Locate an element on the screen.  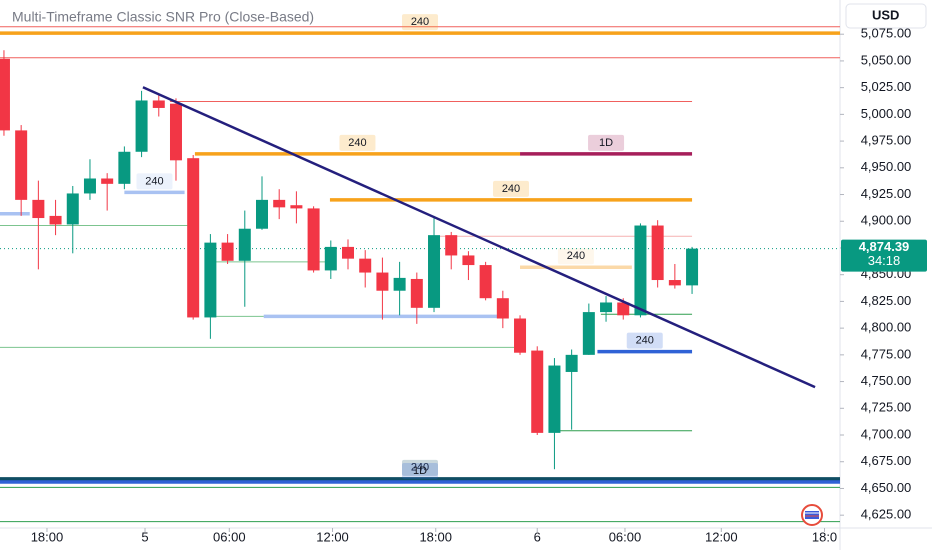
y-tick-label: 4,750.00 is located at coordinates (886, 380).